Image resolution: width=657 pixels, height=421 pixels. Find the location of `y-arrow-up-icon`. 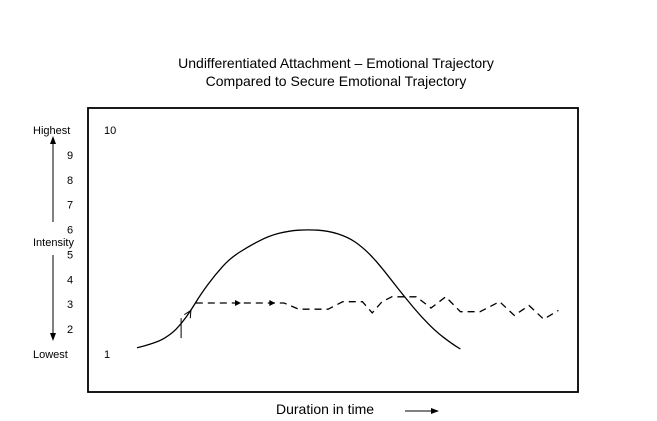

y-arrow-up-icon is located at coordinates (53, 140).